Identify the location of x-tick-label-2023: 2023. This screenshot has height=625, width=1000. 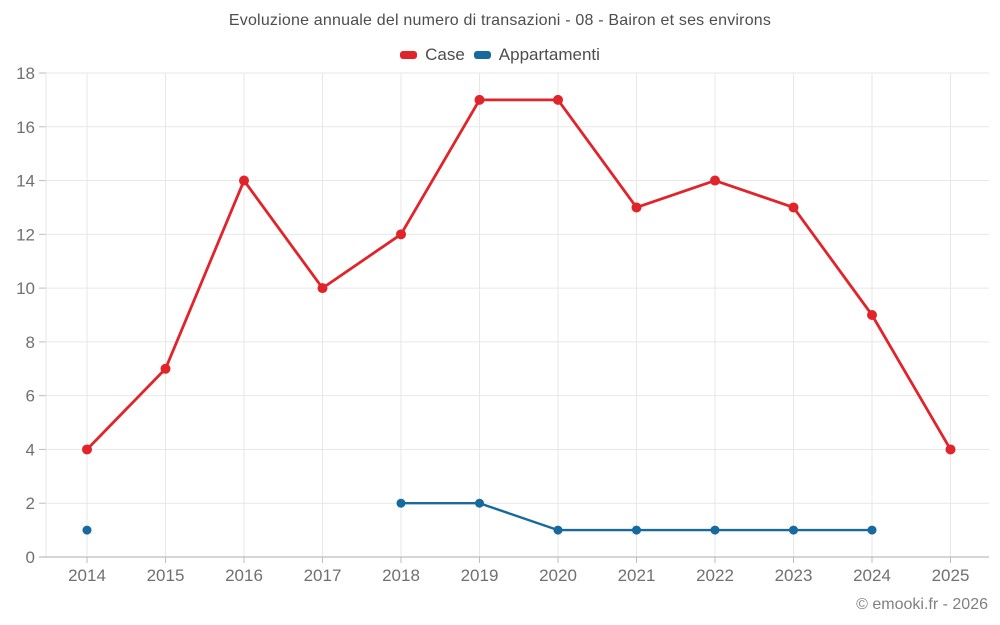
(794, 575).